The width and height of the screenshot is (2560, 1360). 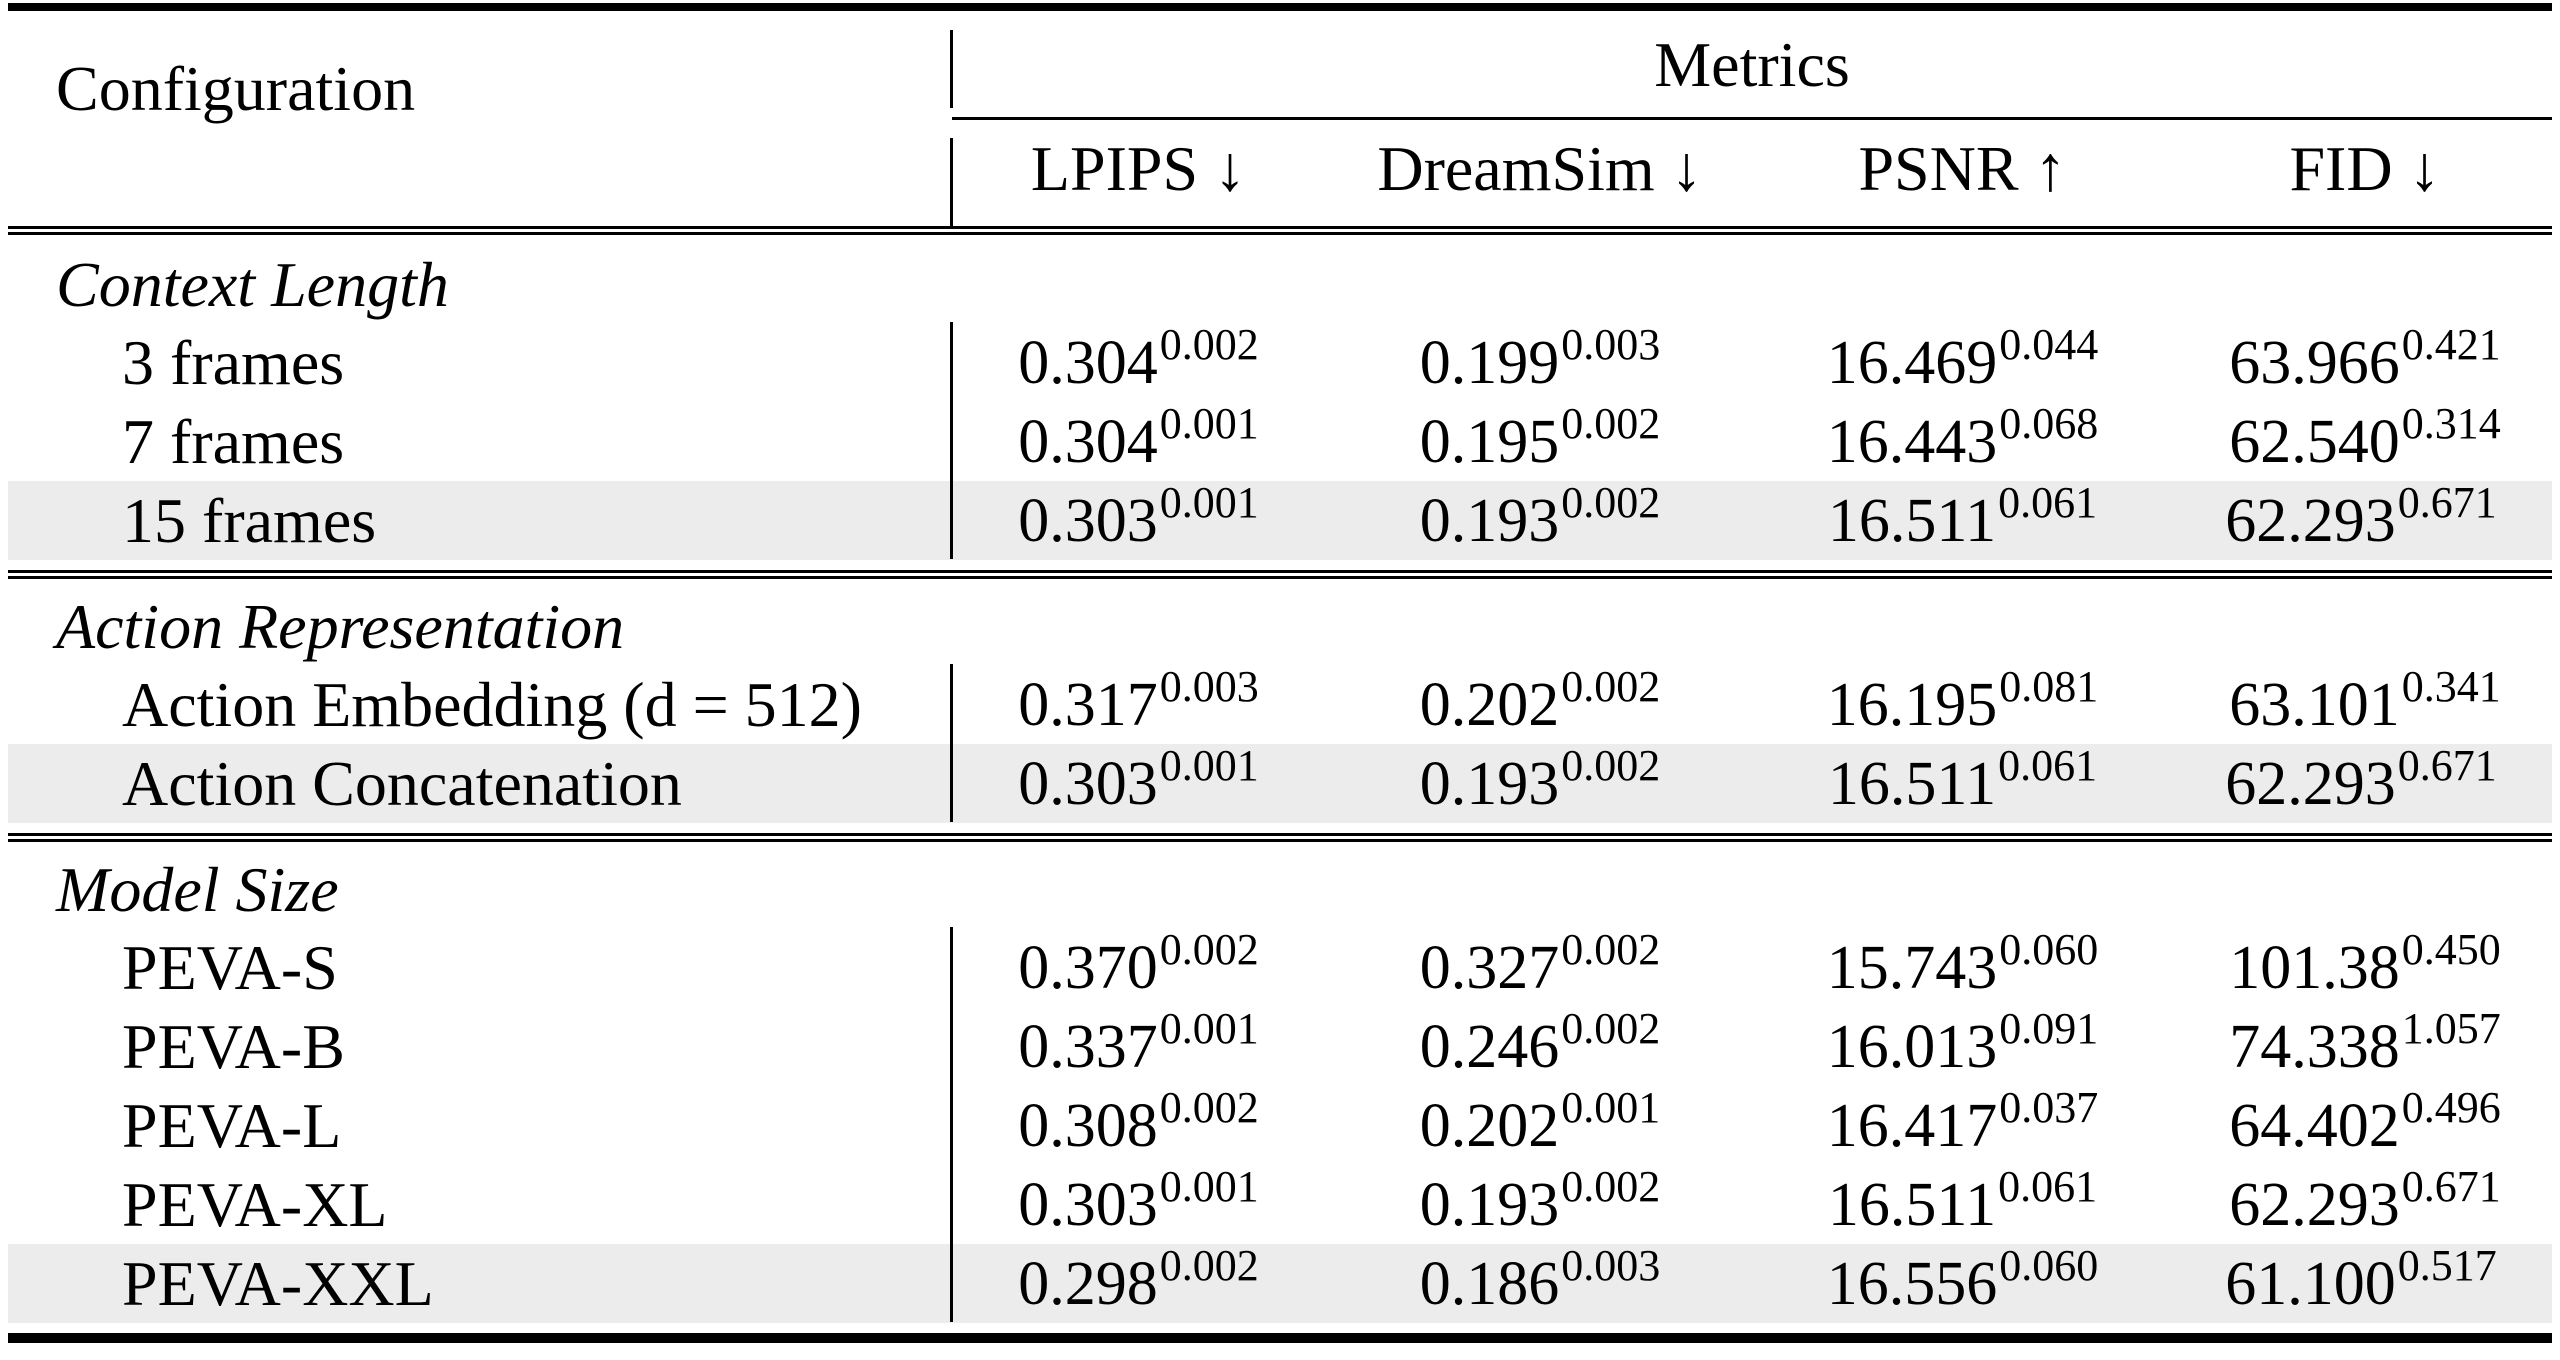 I want to click on column-group-header-metrics: Metrics, so click(x=1752, y=64).